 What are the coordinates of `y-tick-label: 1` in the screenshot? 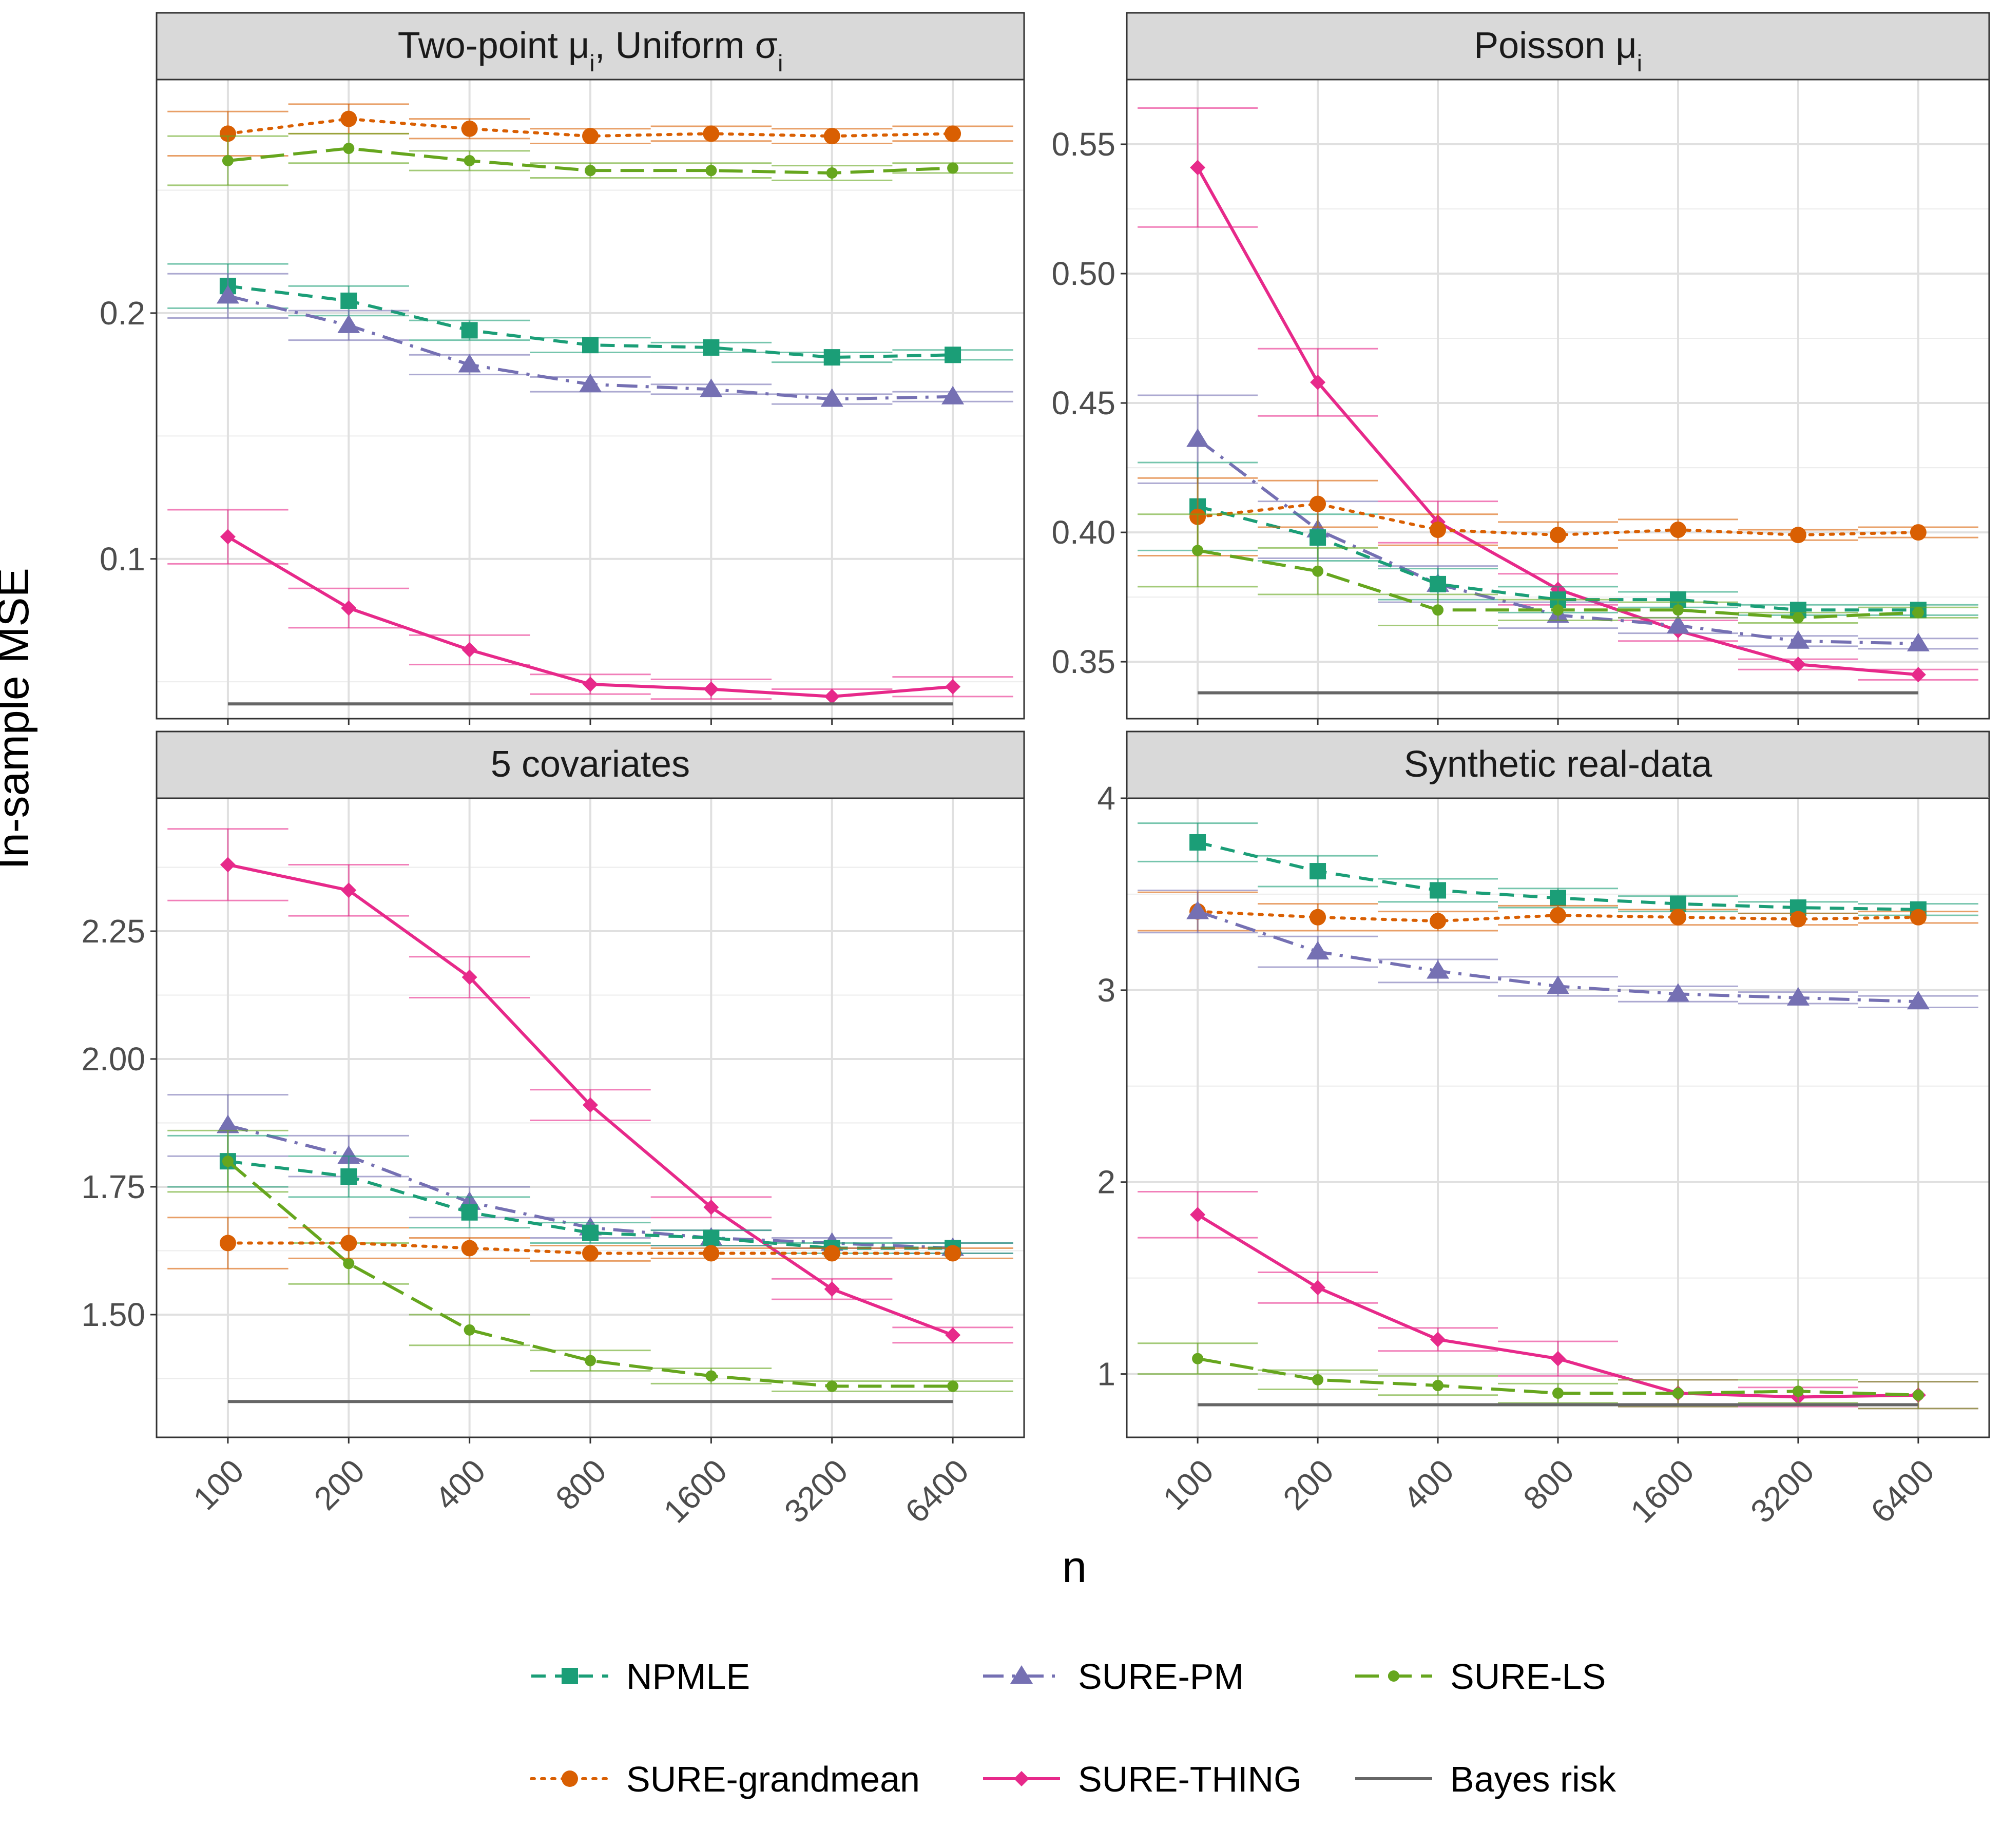 It's located at (1106, 1374).